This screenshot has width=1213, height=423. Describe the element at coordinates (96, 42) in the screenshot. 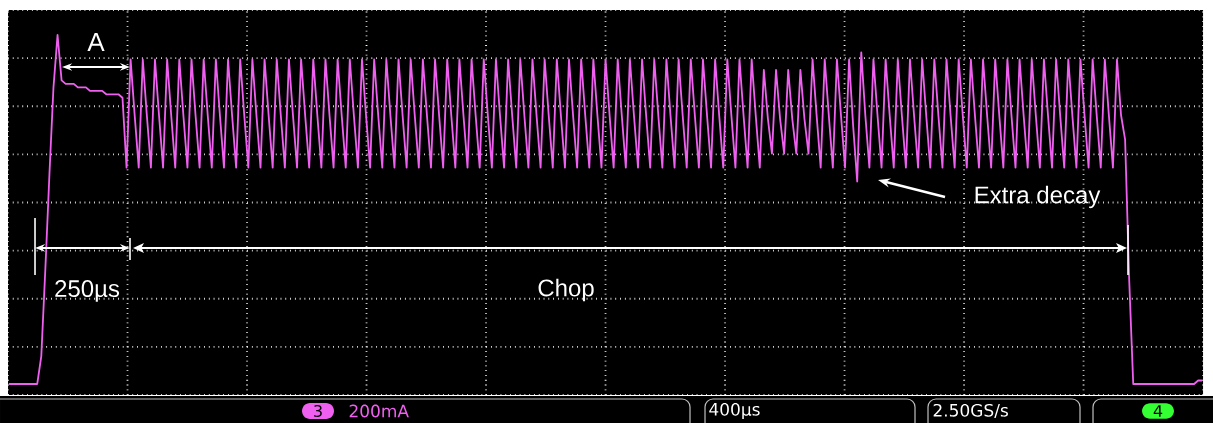

I see `annotation: A` at that location.